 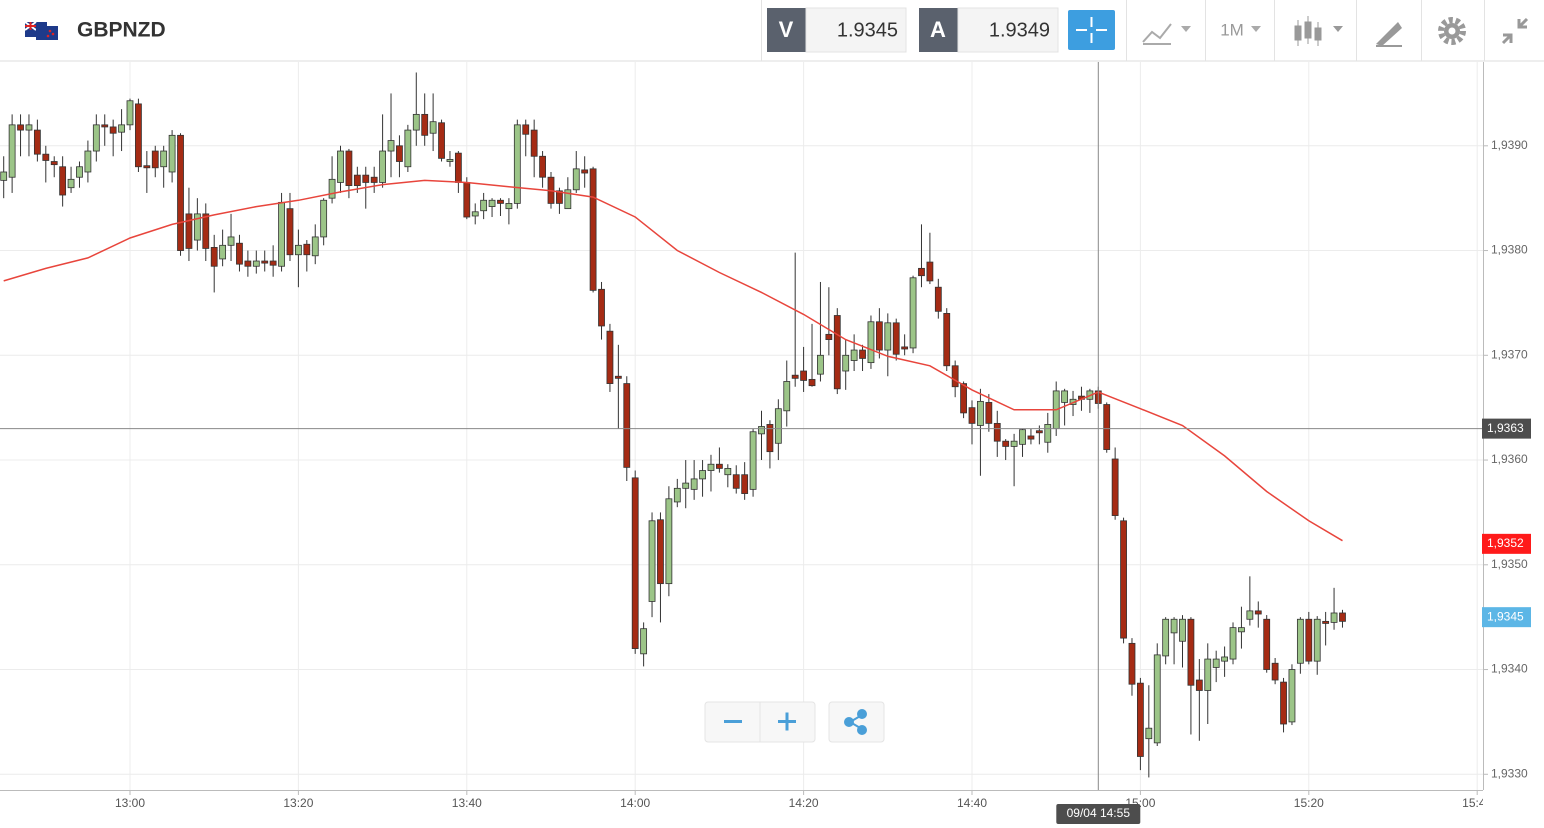 I want to click on share-button, so click(x=855, y=722).